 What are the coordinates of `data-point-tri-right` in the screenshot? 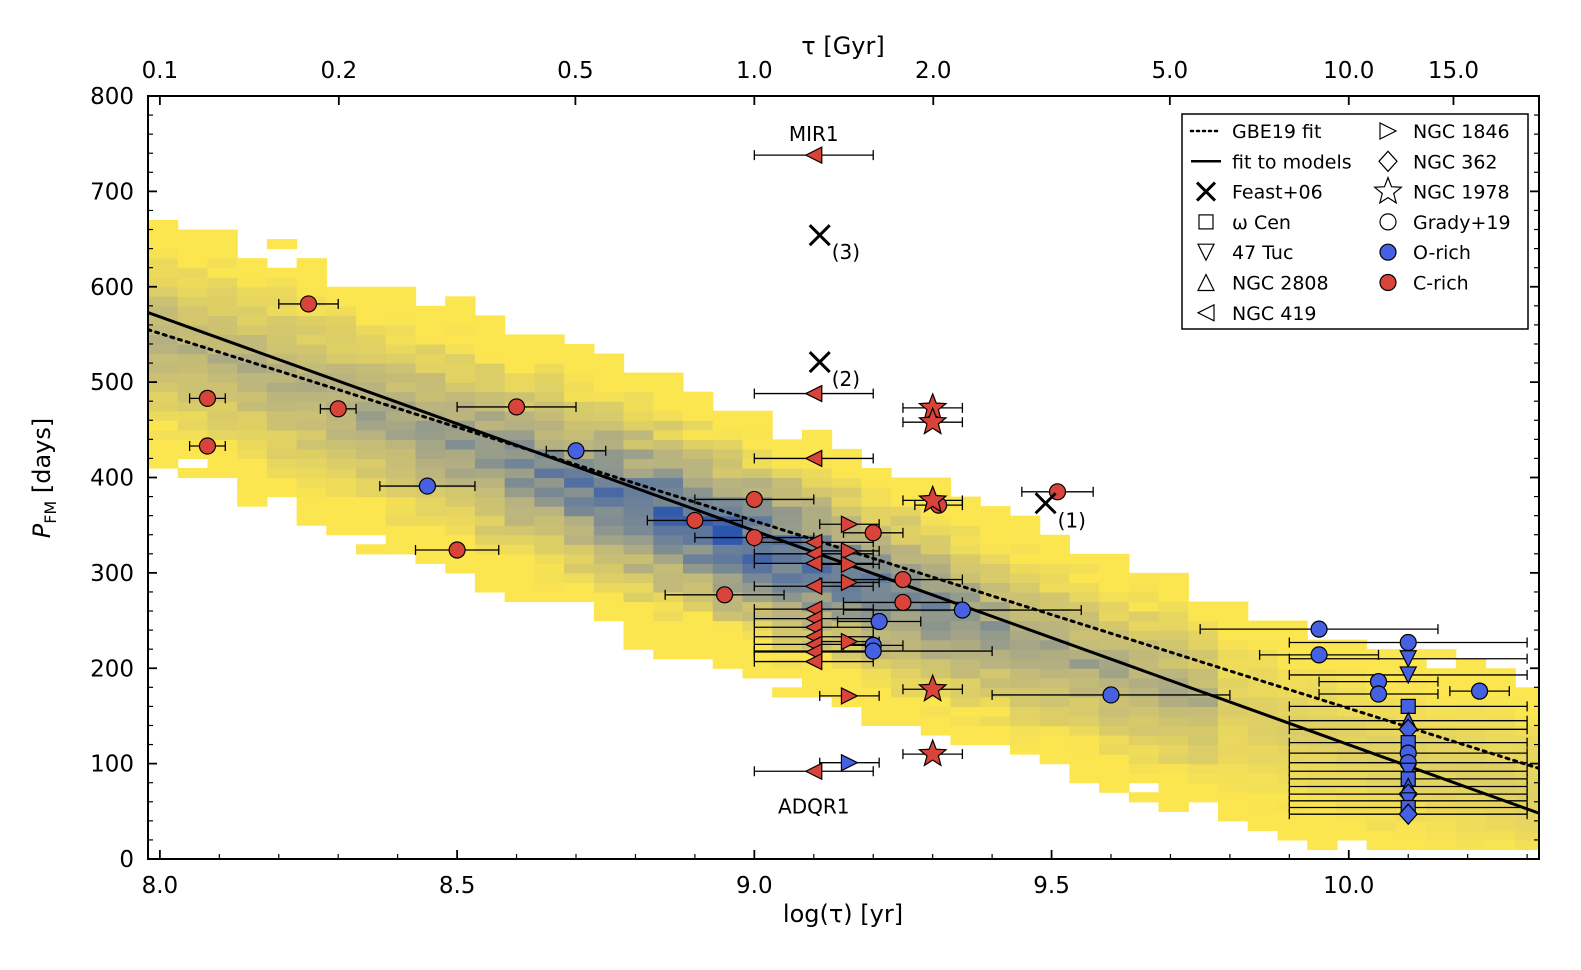 It's located at (849, 582).